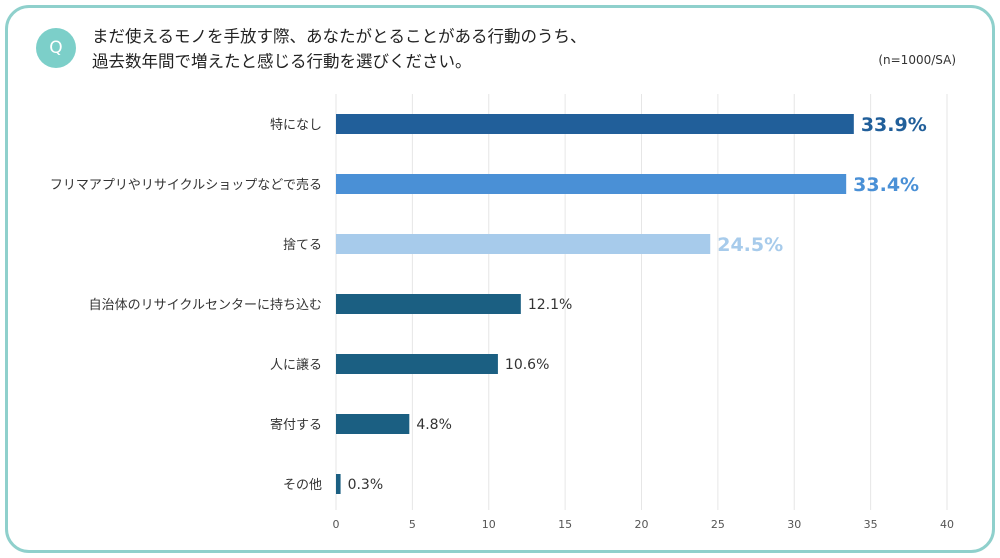  I want to click on category-label: 寄付する, so click(296, 425).